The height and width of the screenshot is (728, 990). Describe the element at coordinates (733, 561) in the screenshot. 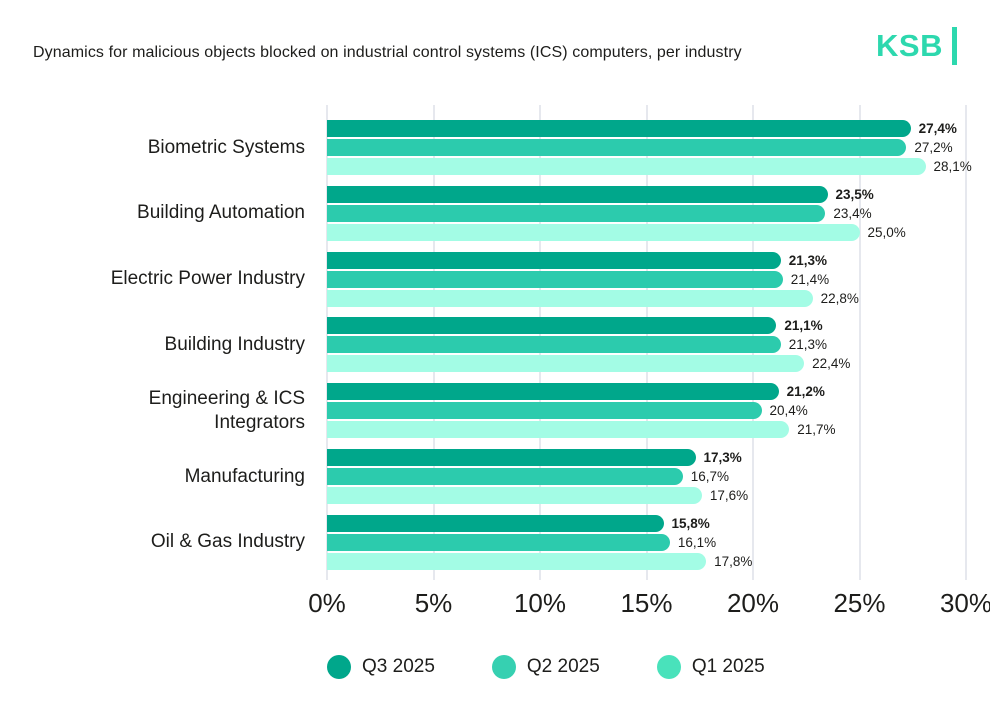

I see `value-label: 17,8%` at that location.